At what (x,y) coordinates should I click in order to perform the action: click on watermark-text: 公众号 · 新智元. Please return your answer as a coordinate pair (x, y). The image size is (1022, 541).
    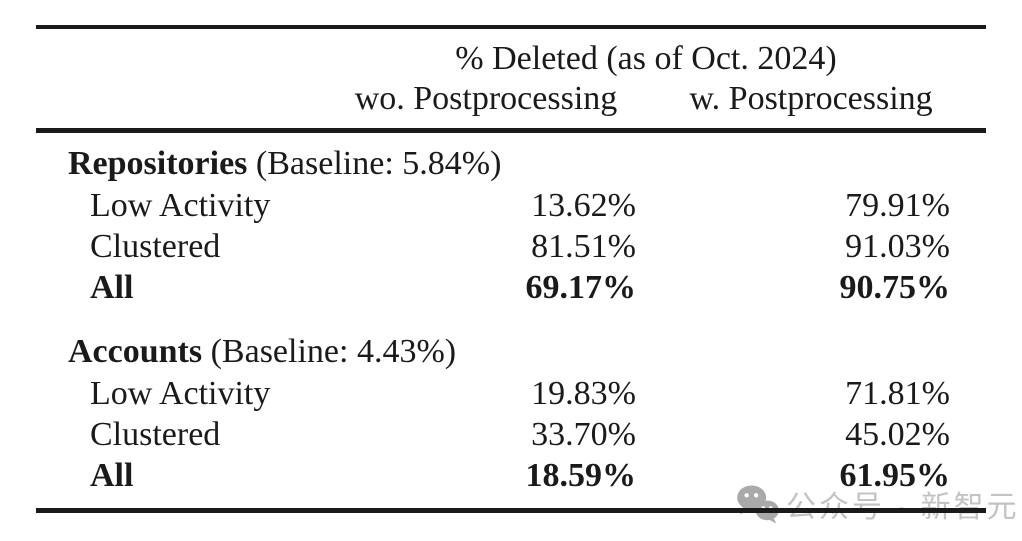
    Looking at the image, I should click on (903, 507).